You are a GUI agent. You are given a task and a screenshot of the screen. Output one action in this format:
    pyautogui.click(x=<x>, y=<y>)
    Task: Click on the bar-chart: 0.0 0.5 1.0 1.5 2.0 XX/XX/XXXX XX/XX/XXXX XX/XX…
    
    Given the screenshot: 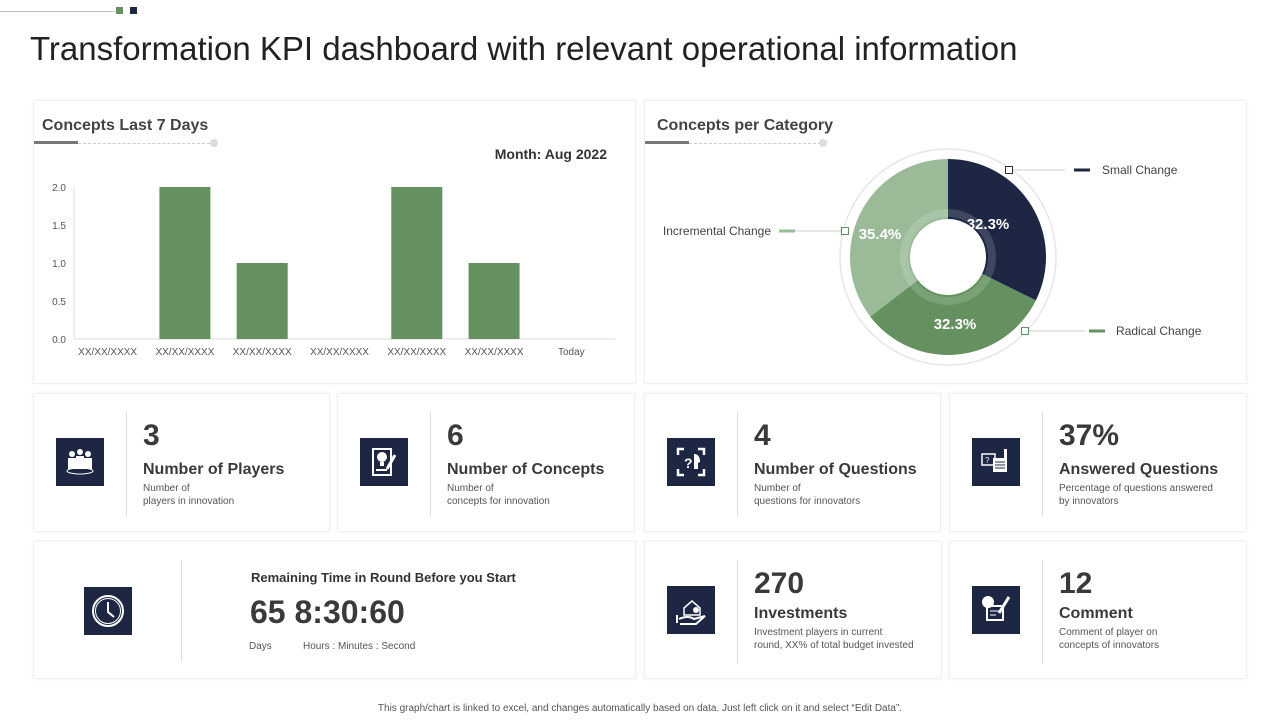 What is the action you would take?
    pyautogui.click(x=333, y=270)
    